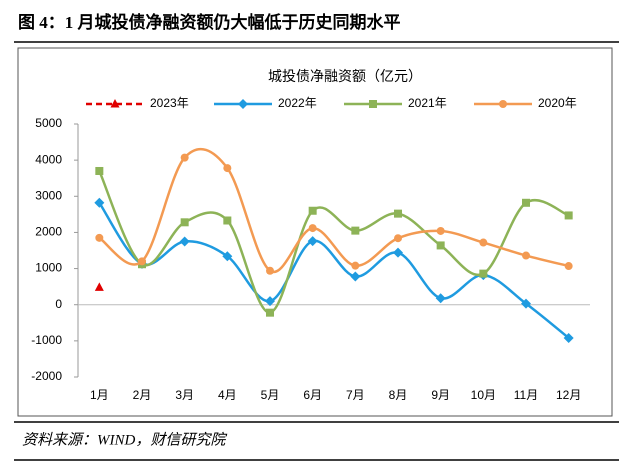 The width and height of the screenshot is (633, 470). Describe the element at coordinates (557, 103) in the screenshot. I see `legend-label: 2020年` at that location.